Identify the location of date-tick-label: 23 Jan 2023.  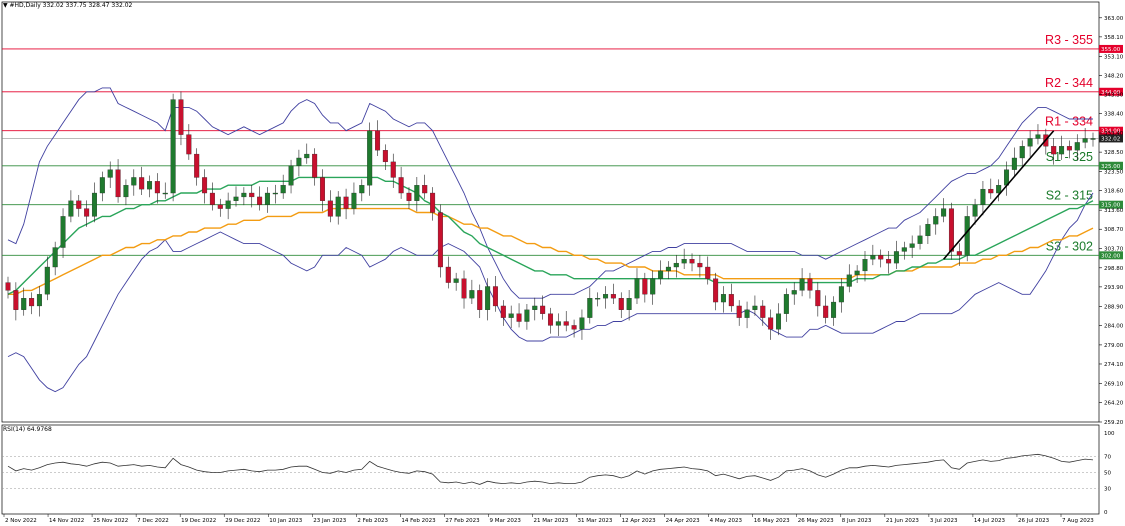
(329, 521).